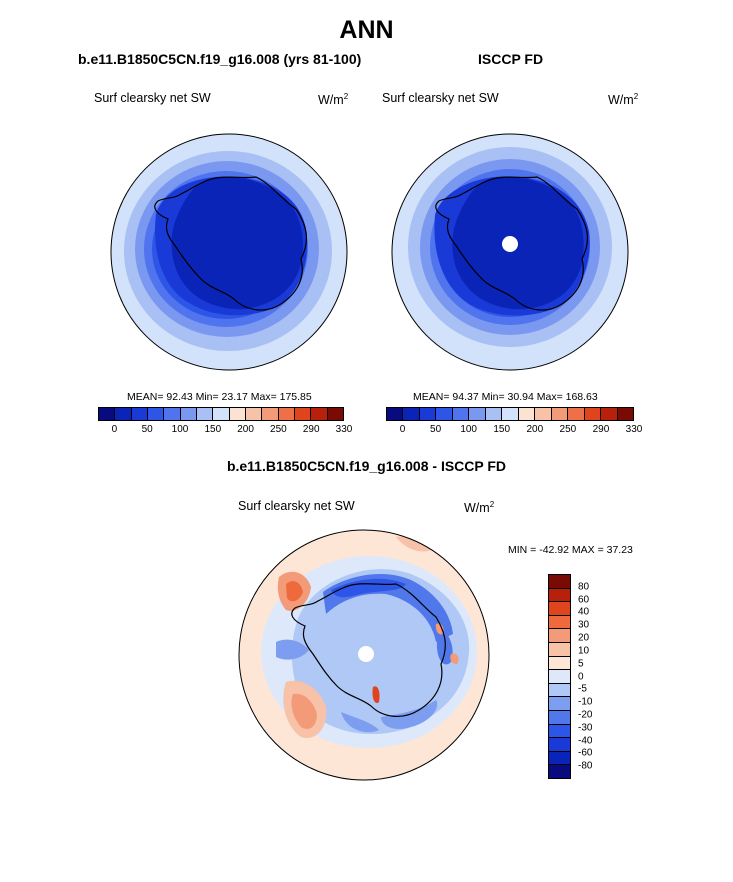 This screenshot has height=882, width=733. I want to click on colorbar-tick-label: -60, so click(585, 753).